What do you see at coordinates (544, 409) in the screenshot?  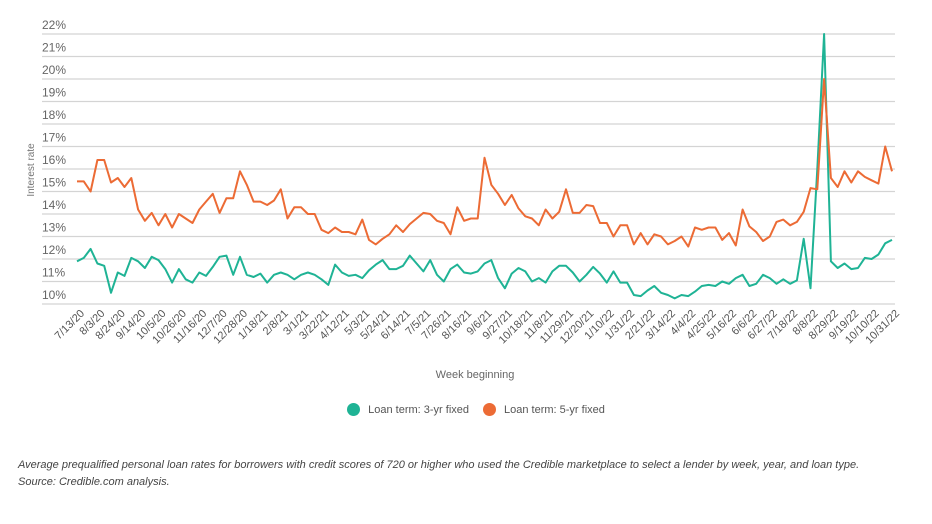 I see `legend-item-5yr: Loan term: 5-yr fixed` at bounding box center [544, 409].